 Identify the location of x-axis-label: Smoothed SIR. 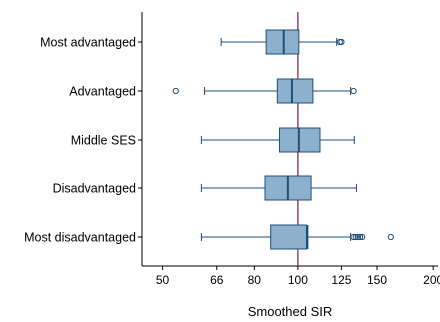
(290, 311).